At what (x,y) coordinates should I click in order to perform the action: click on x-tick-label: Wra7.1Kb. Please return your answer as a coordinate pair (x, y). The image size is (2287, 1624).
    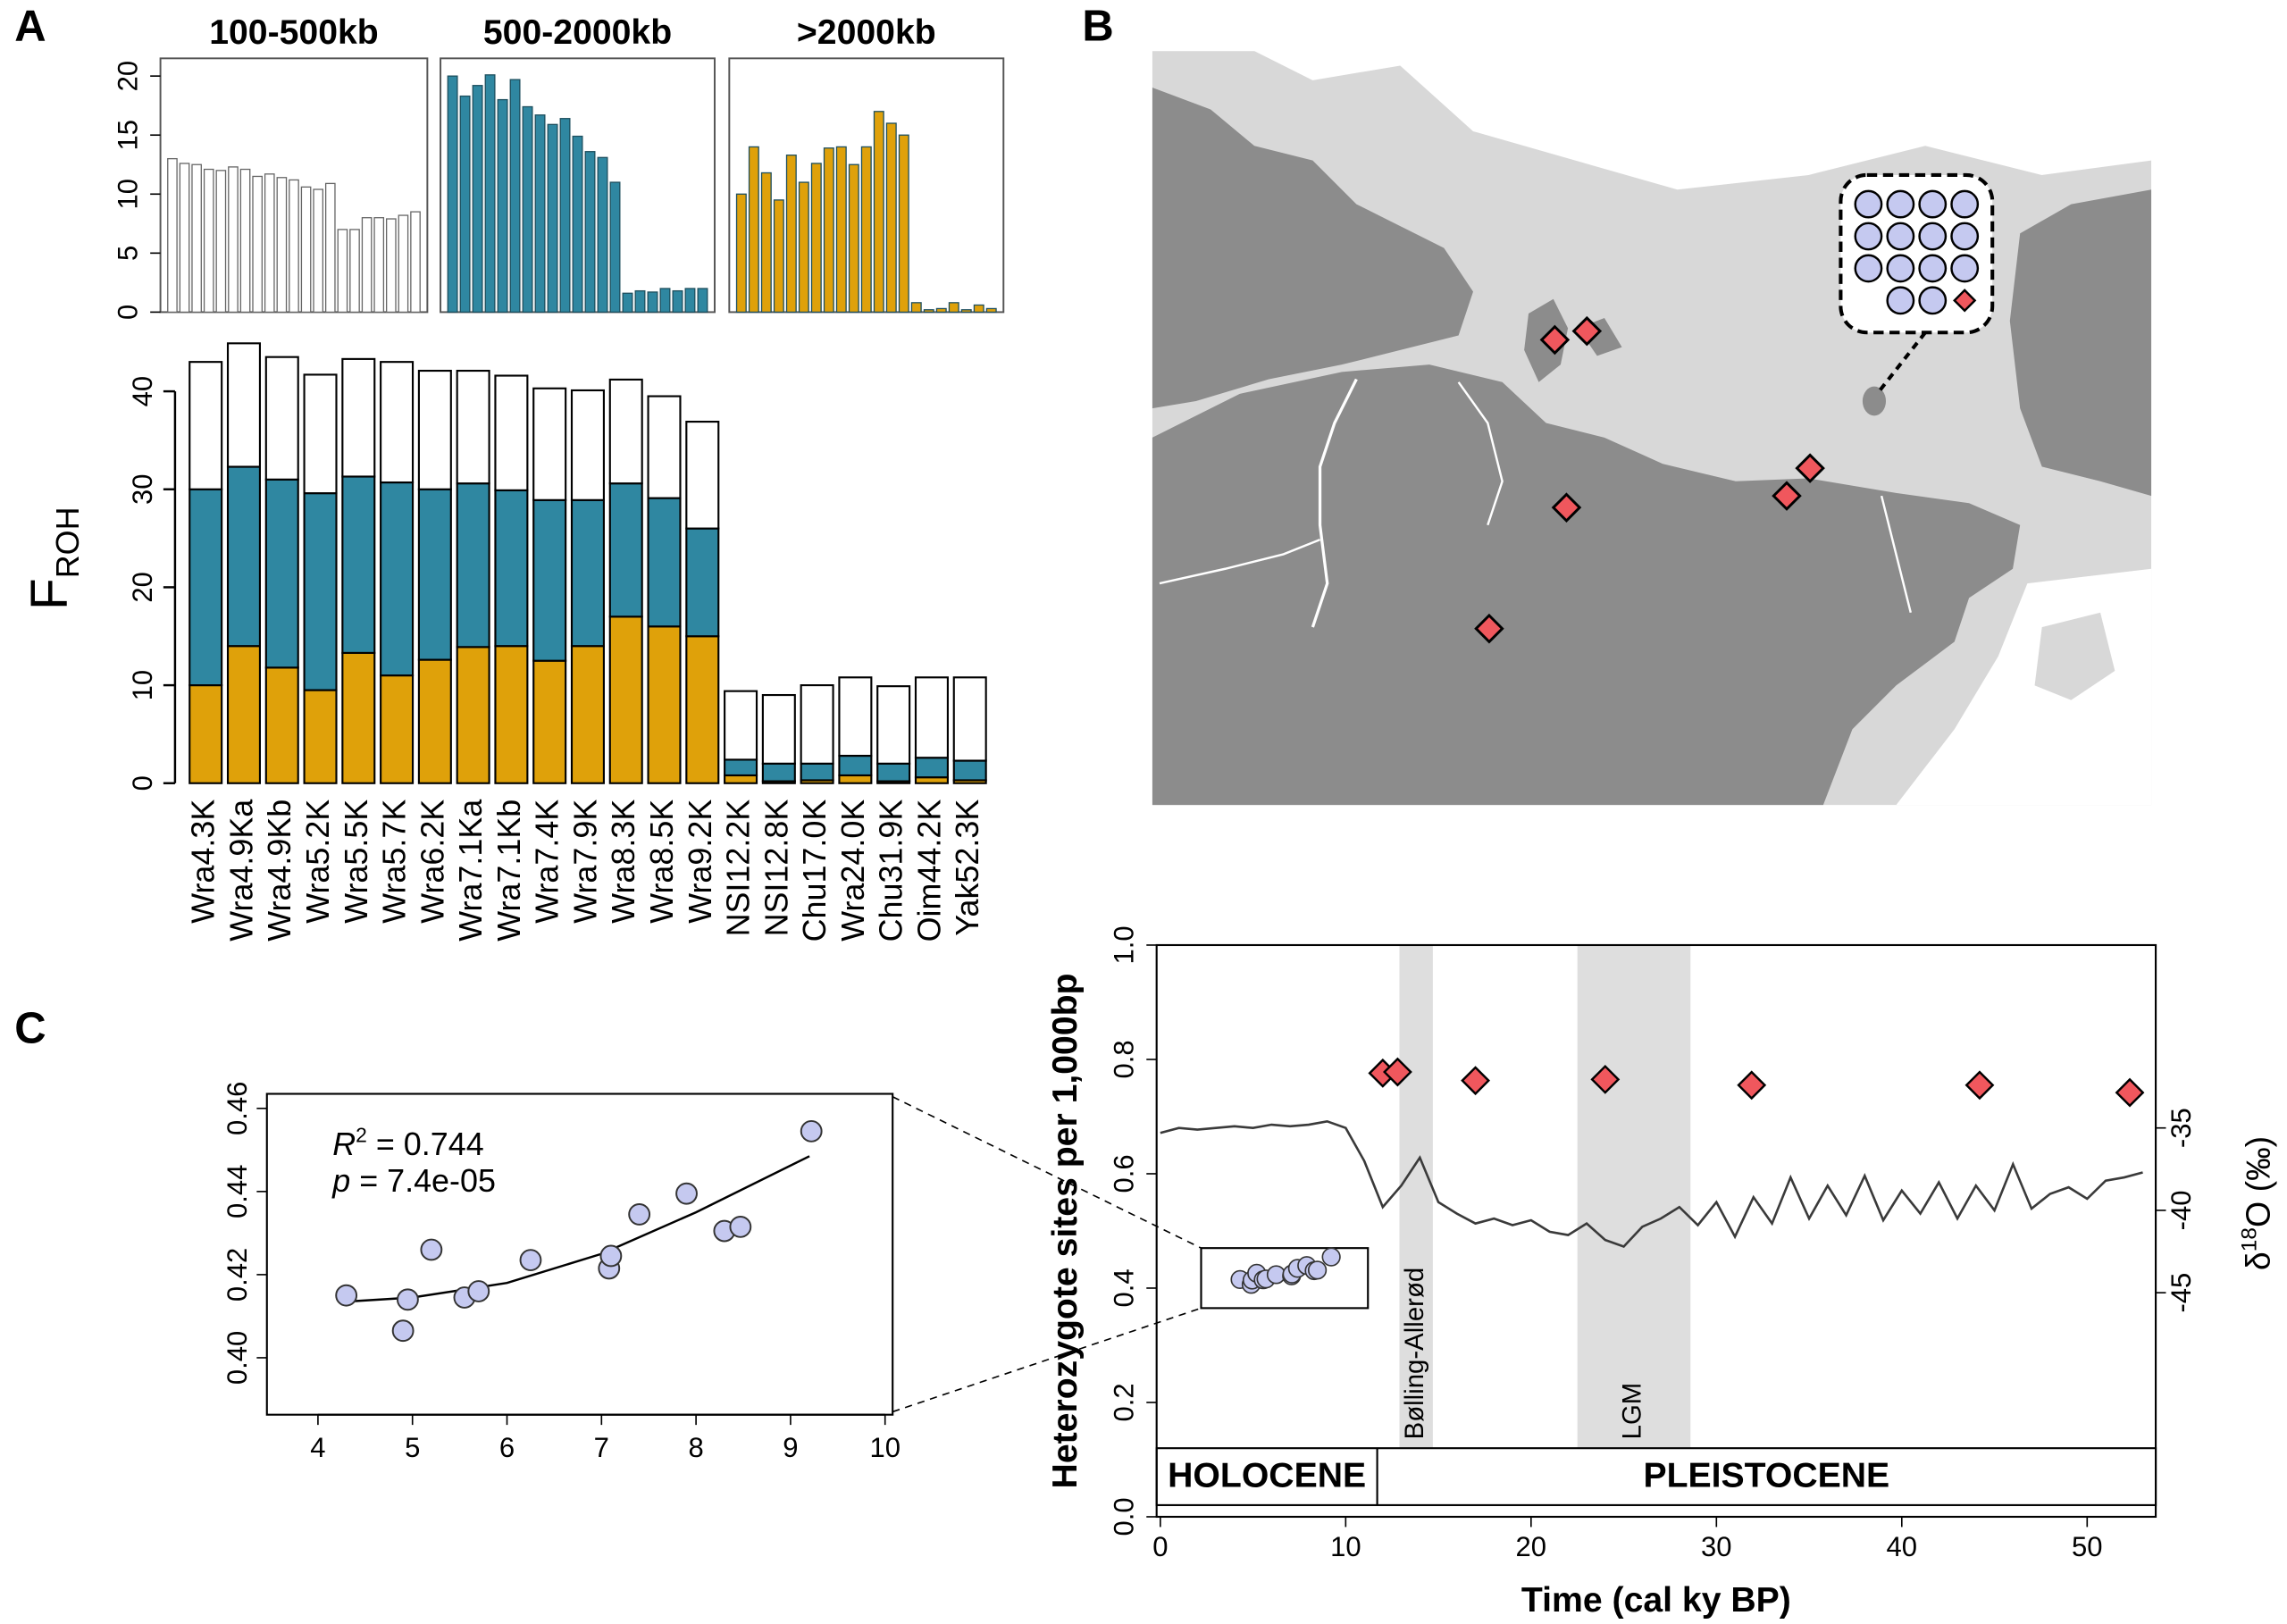
    Looking at the image, I should click on (508, 871).